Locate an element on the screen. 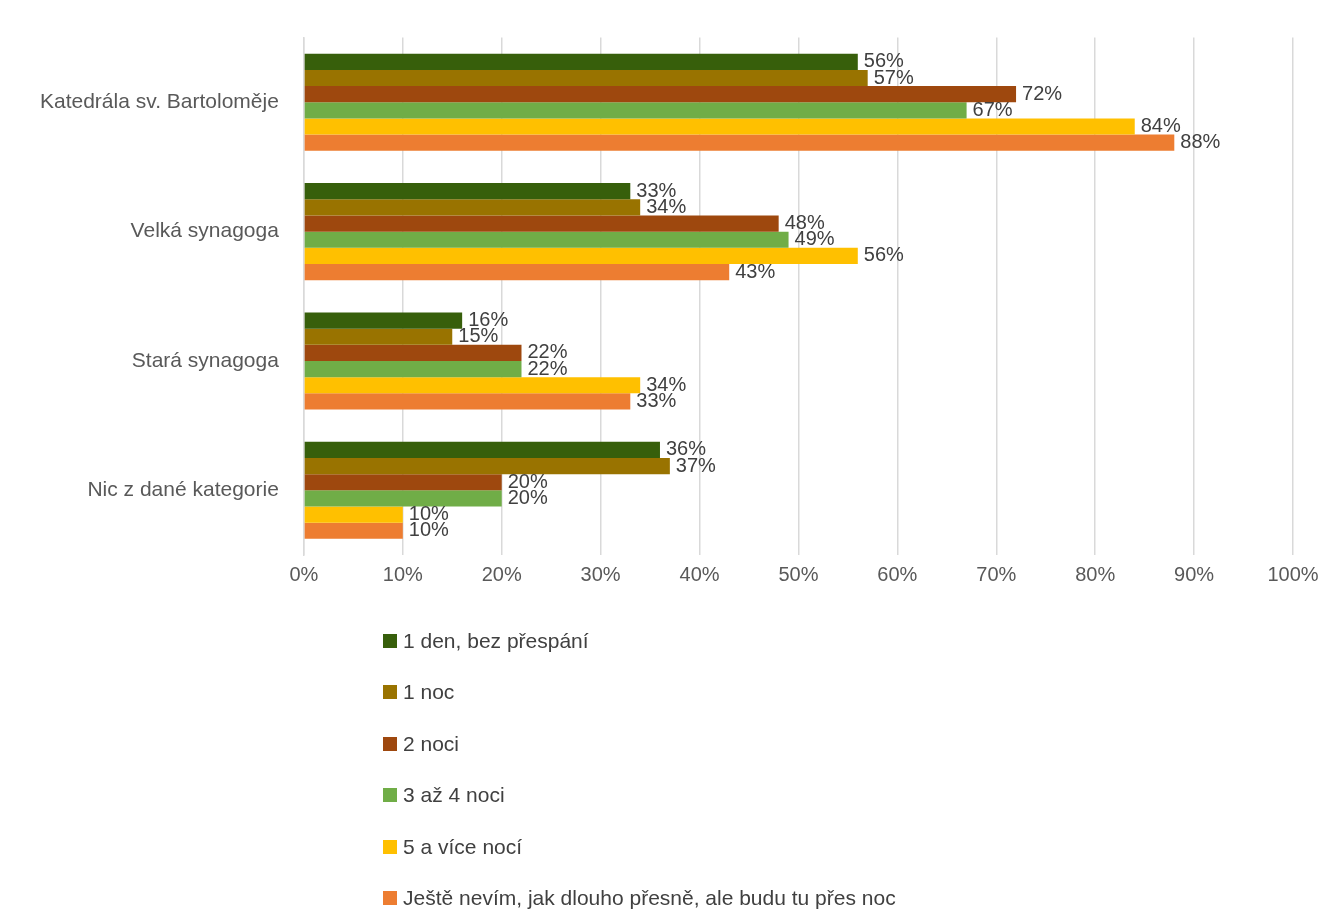  y-tick-label: Nic z dané kategorie is located at coordinates (183, 489).